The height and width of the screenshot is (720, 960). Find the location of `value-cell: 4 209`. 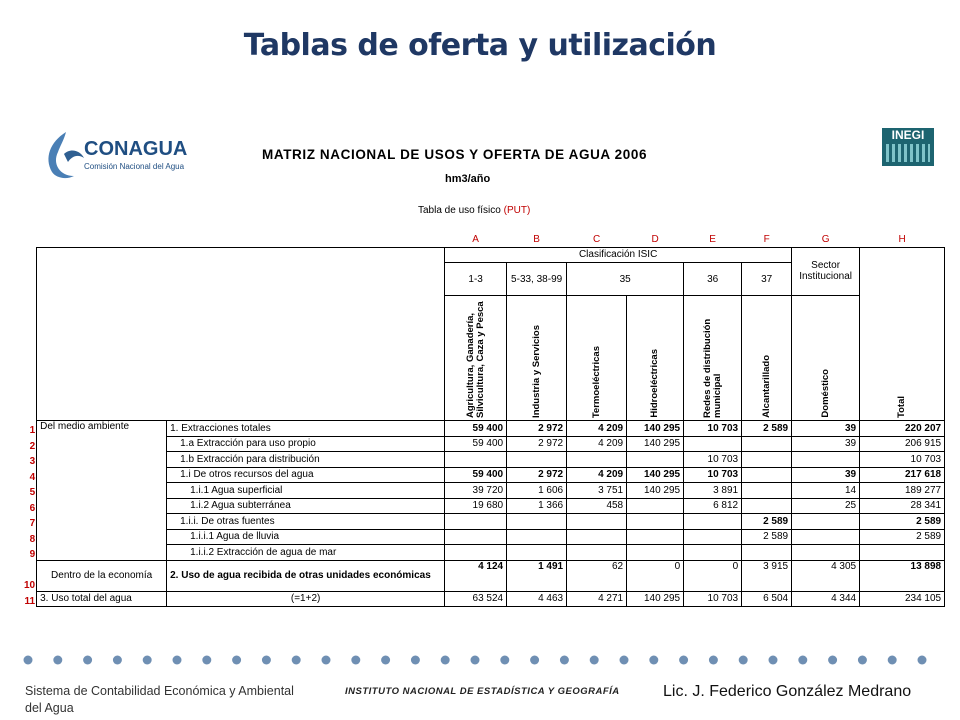

value-cell: 4 209 is located at coordinates (597, 428).